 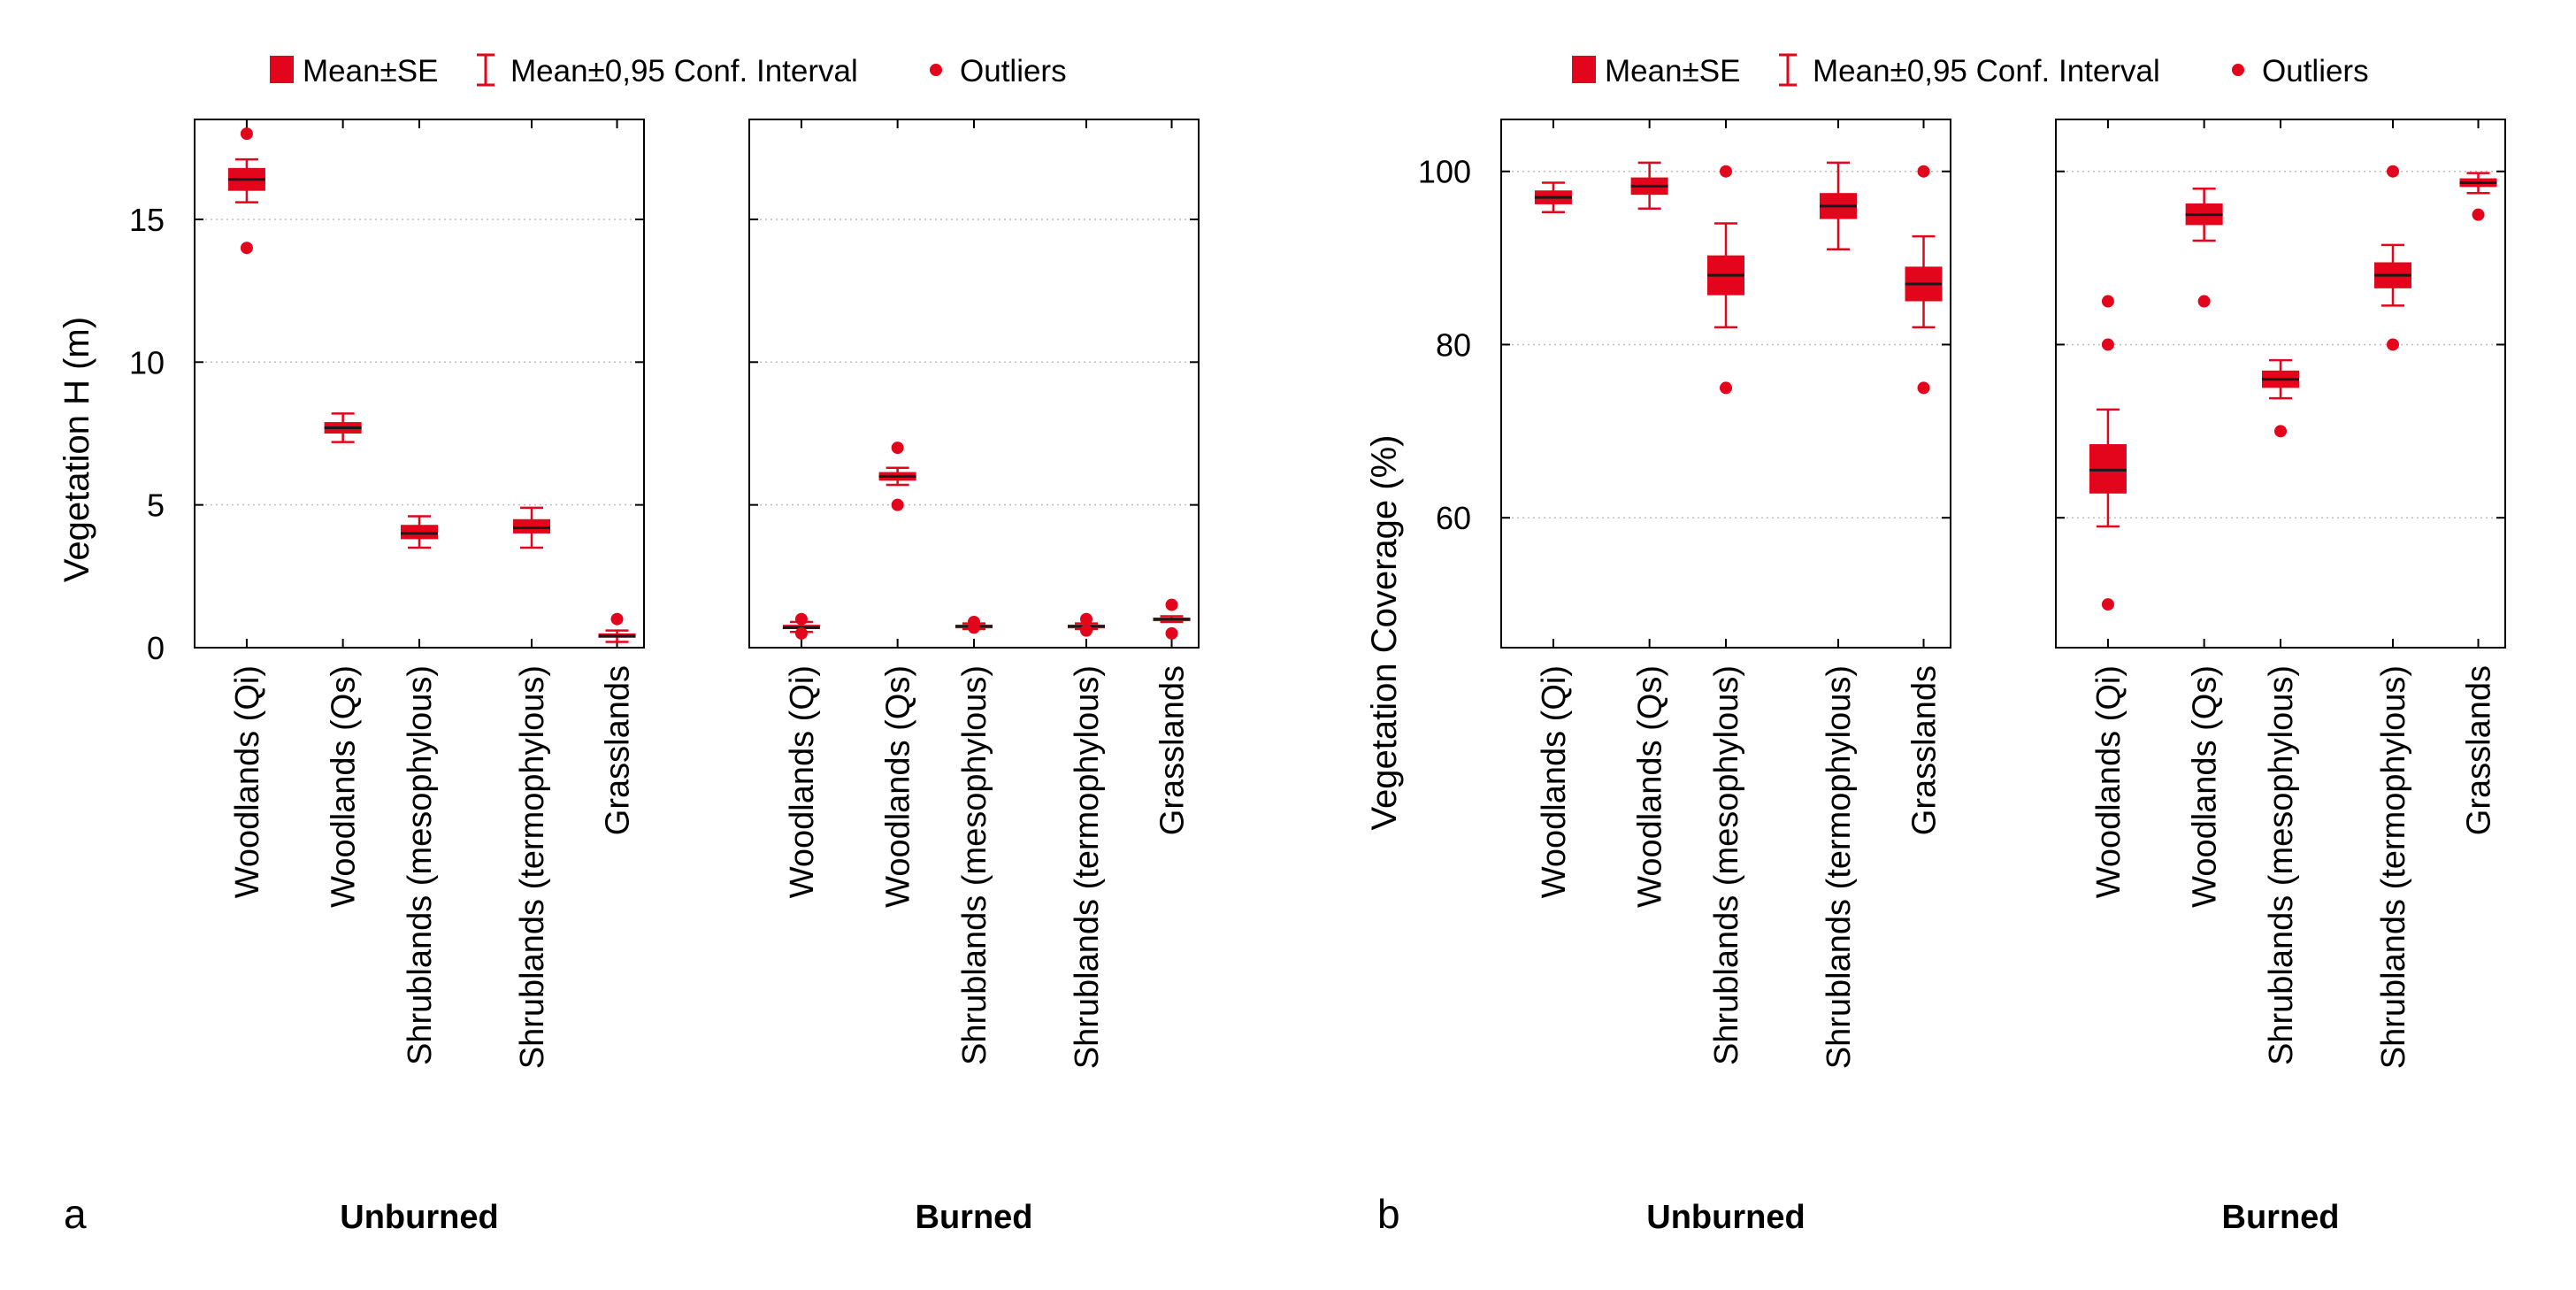 I want to click on y-tick-label: 10, so click(x=147, y=362).